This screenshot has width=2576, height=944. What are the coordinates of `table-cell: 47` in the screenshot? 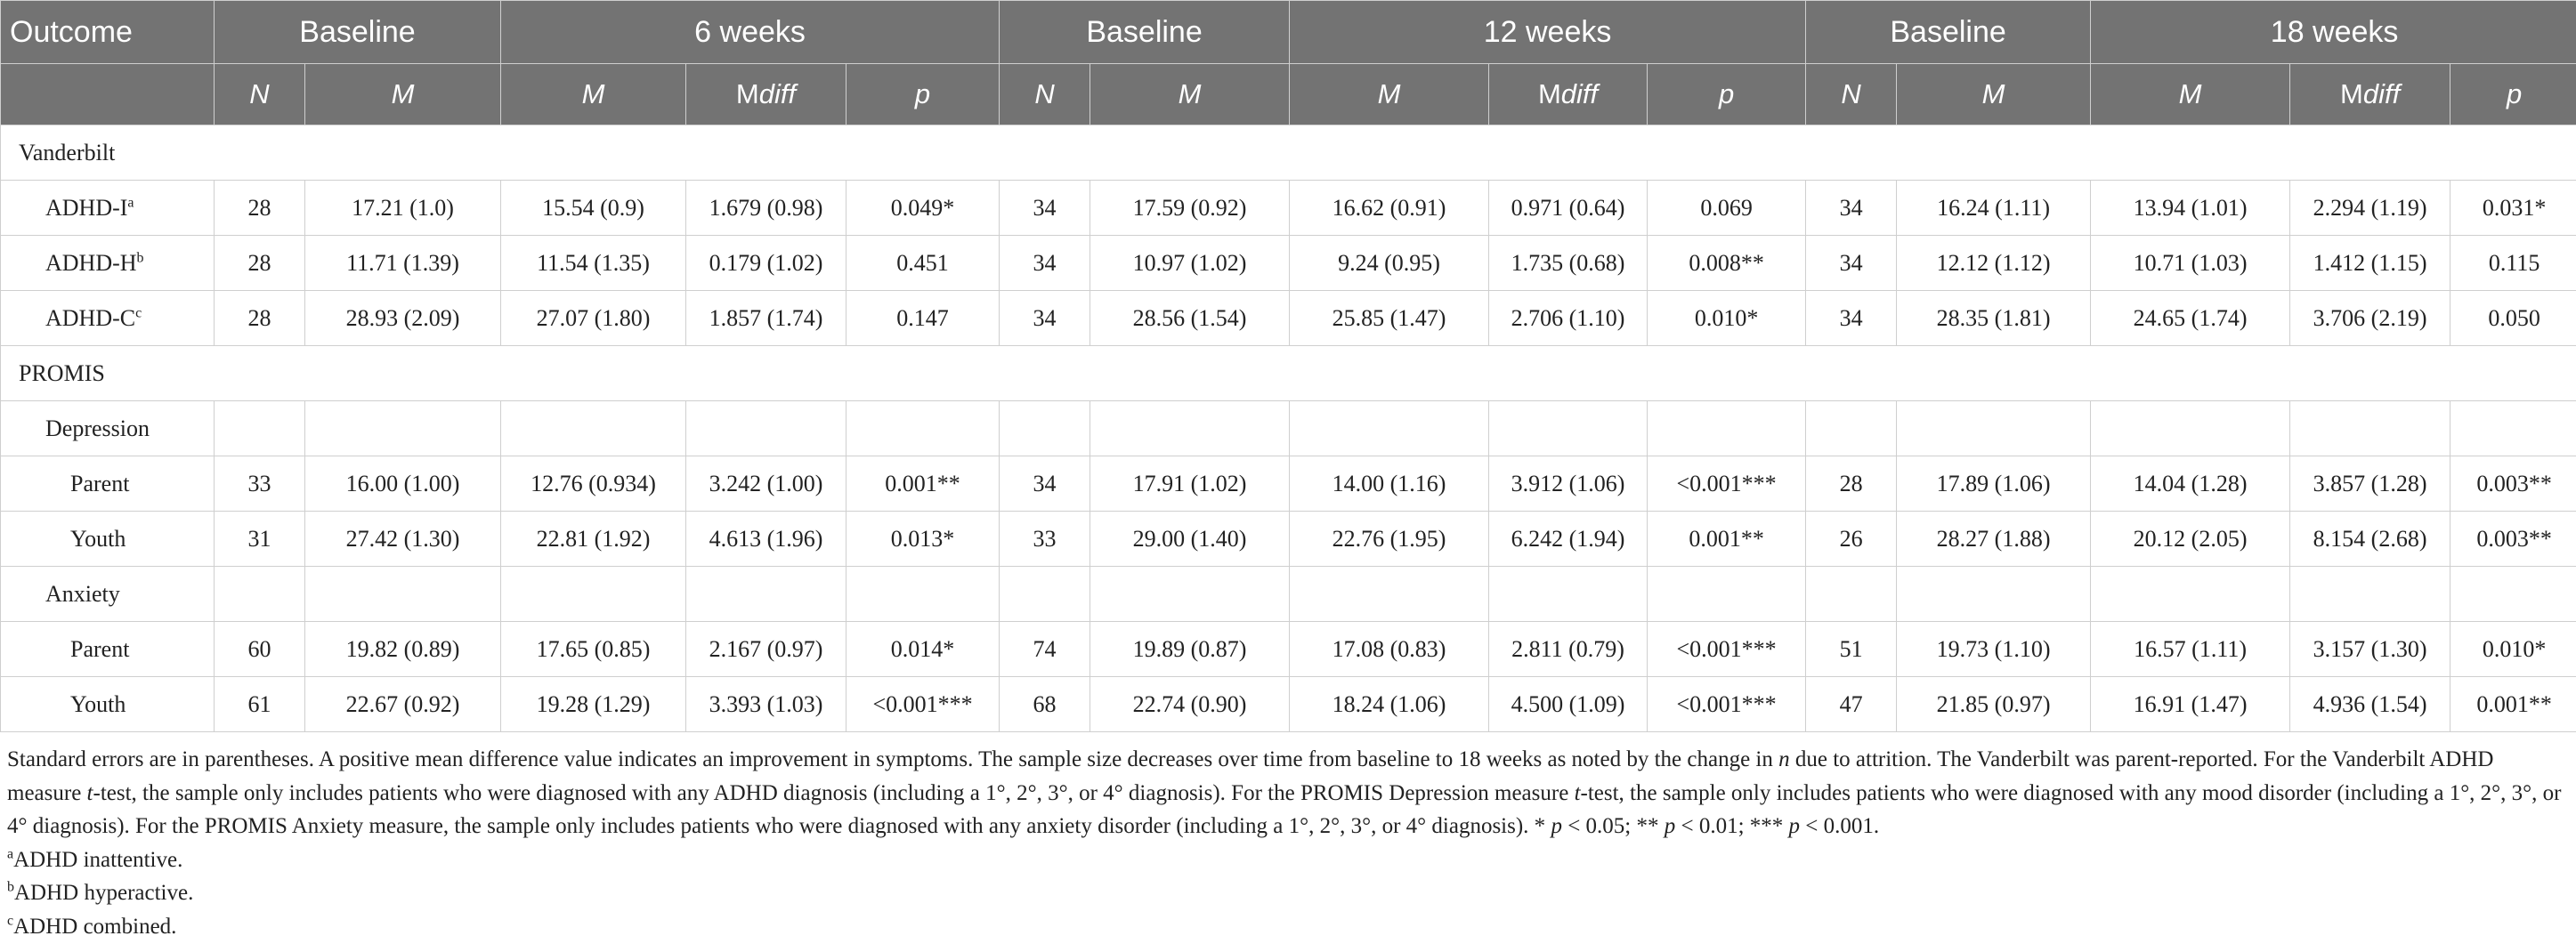 It's located at (1851, 704).